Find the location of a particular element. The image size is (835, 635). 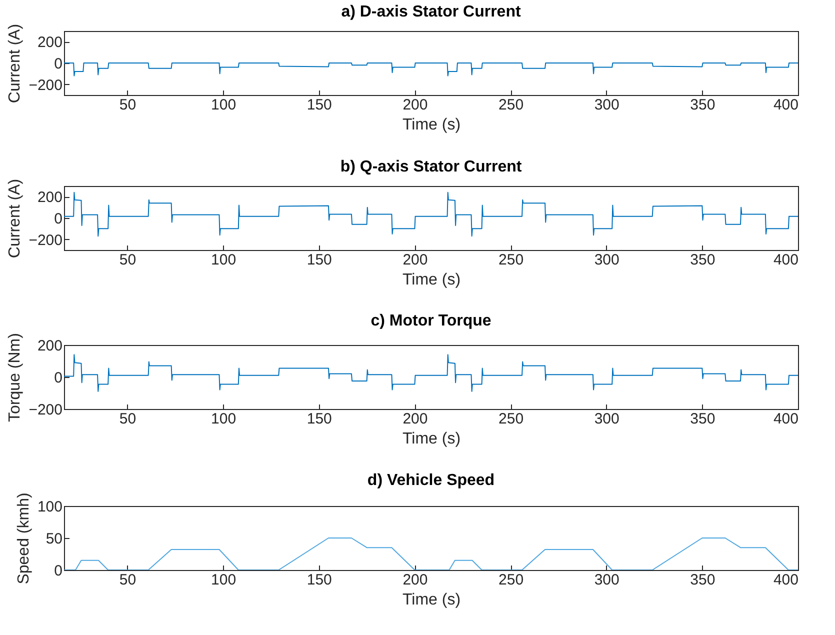

chart-title: a) D-axis Stator Current is located at coordinates (431, 11).